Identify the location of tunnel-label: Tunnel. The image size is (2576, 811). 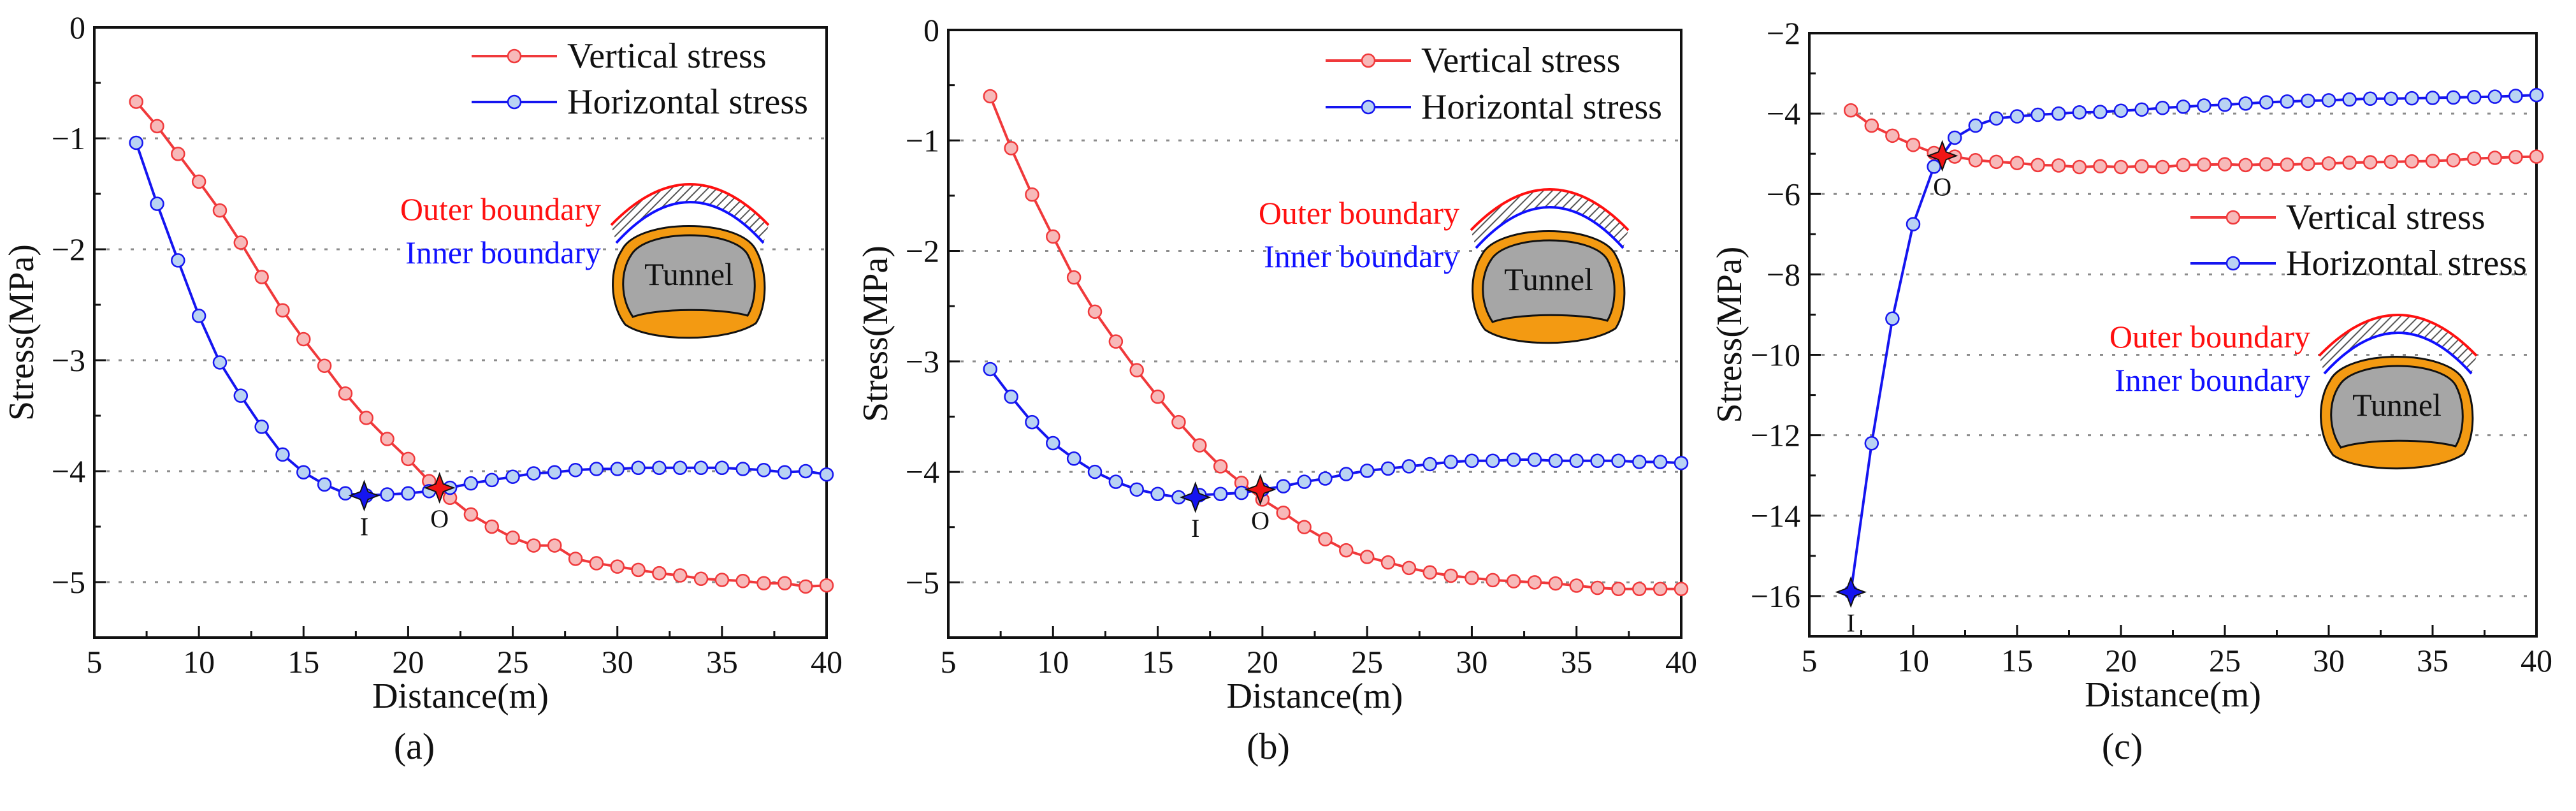
(689, 274).